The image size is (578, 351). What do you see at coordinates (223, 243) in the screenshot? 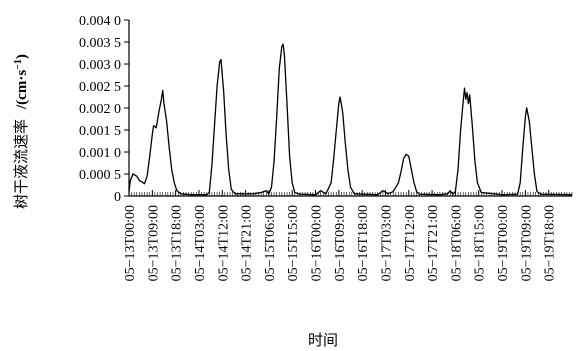
I see `x-tick-label: 05−14T12:00` at bounding box center [223, 243].